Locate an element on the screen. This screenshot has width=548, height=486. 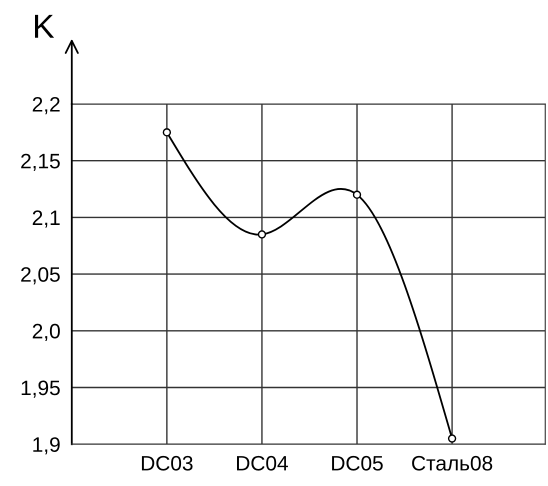
x-tick-label: Сталь08 is located at coordinates (452, 463).